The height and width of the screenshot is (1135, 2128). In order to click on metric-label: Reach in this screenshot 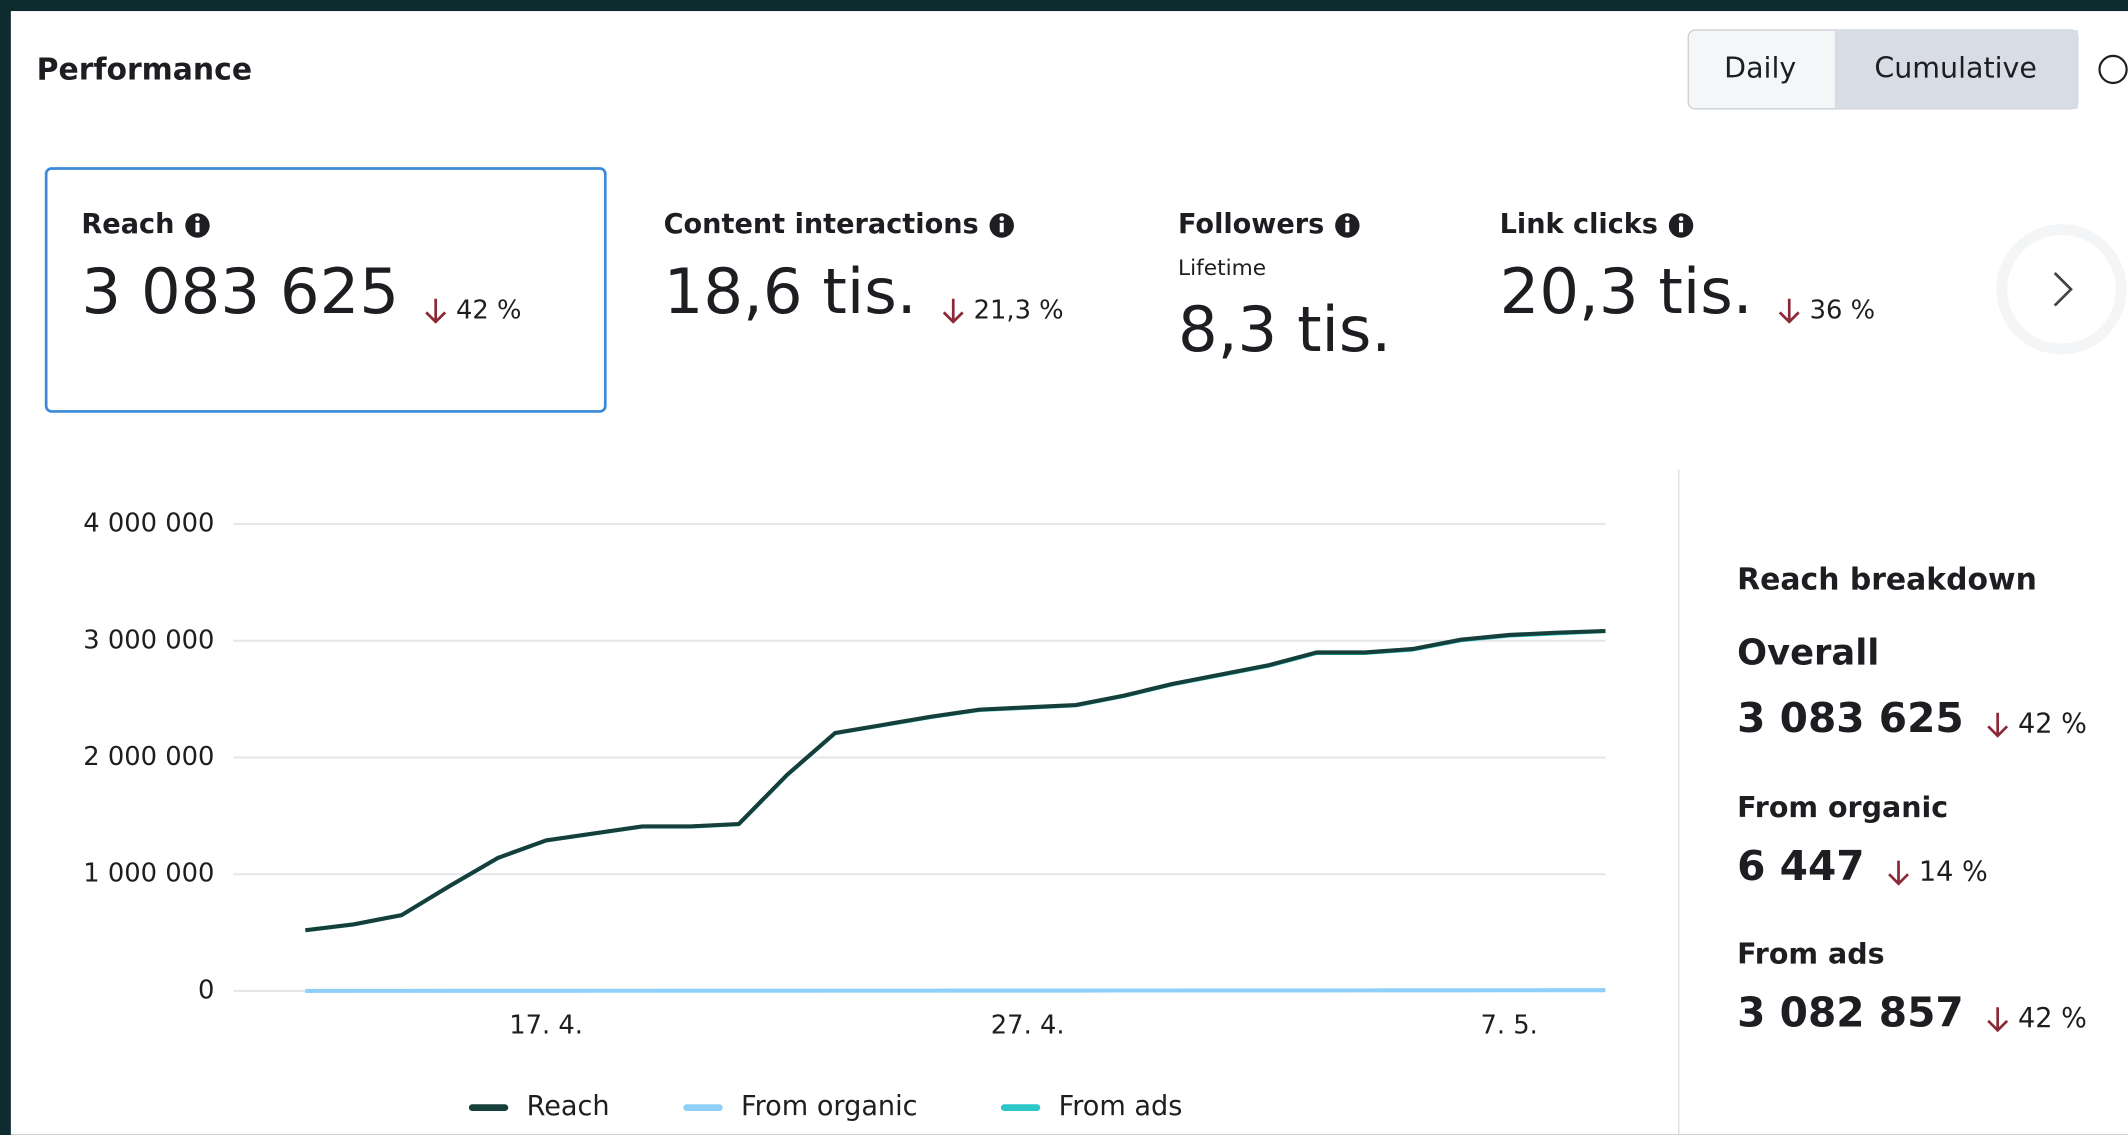, I will do `click(127, 224)`.